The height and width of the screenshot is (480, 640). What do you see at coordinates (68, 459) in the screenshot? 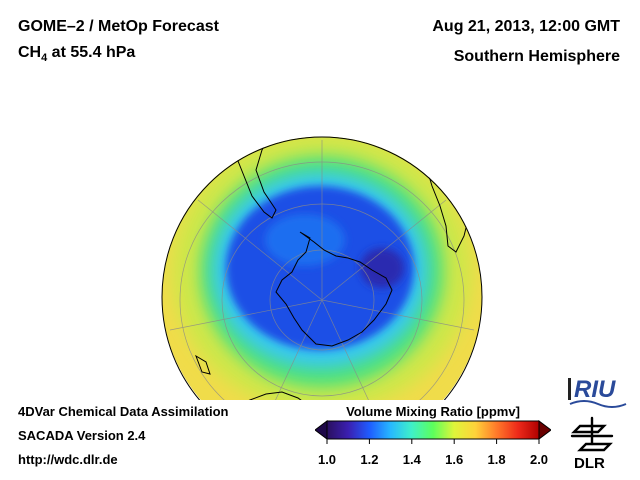
I see `website-link: http://wdc.dlr.de` at bounding box center [68, 459].